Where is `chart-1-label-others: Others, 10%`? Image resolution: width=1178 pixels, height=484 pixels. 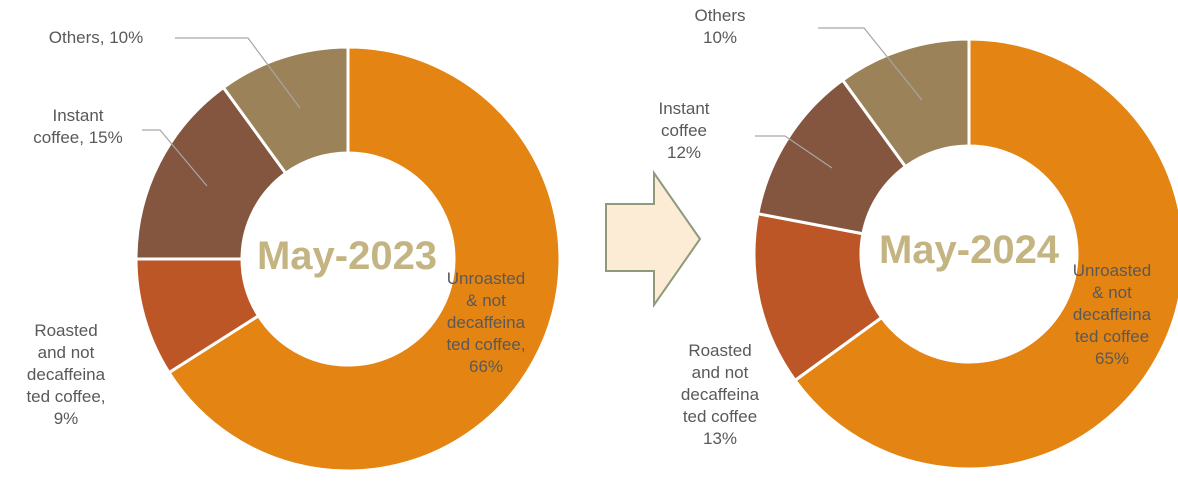
chart-1-label-others: Others, 10% is located at coordinates (96, 37).